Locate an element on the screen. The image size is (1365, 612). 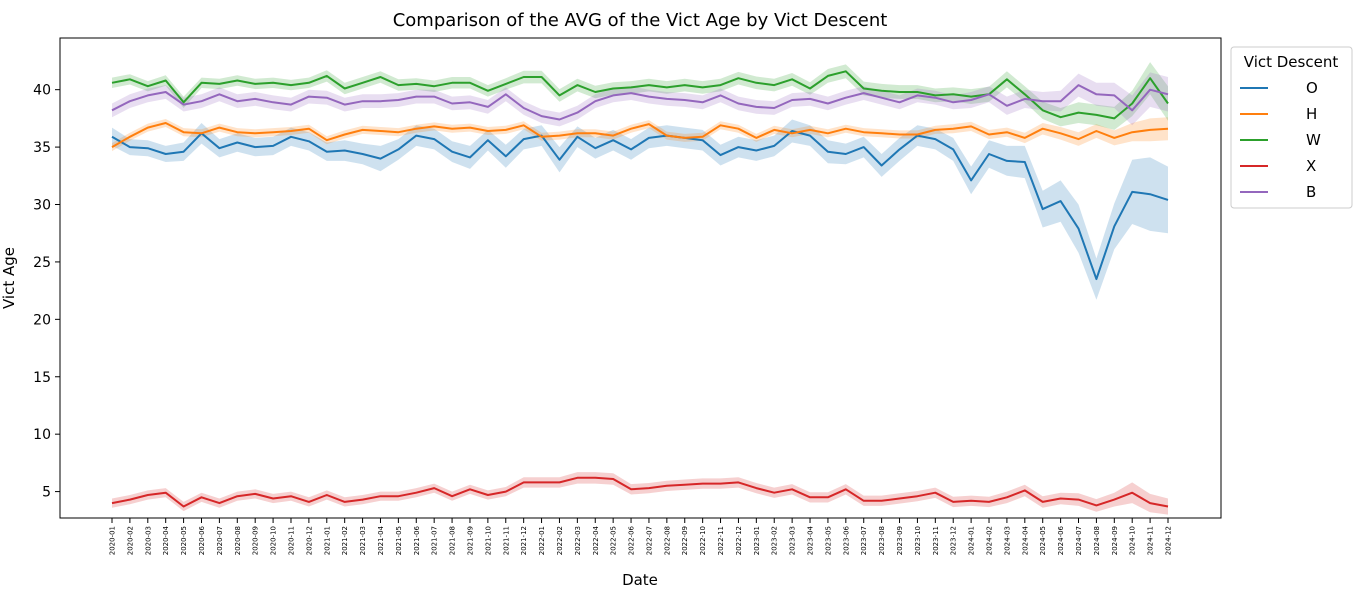
x-tick-label: 2024-04 is located at coordinates (1025, 540).